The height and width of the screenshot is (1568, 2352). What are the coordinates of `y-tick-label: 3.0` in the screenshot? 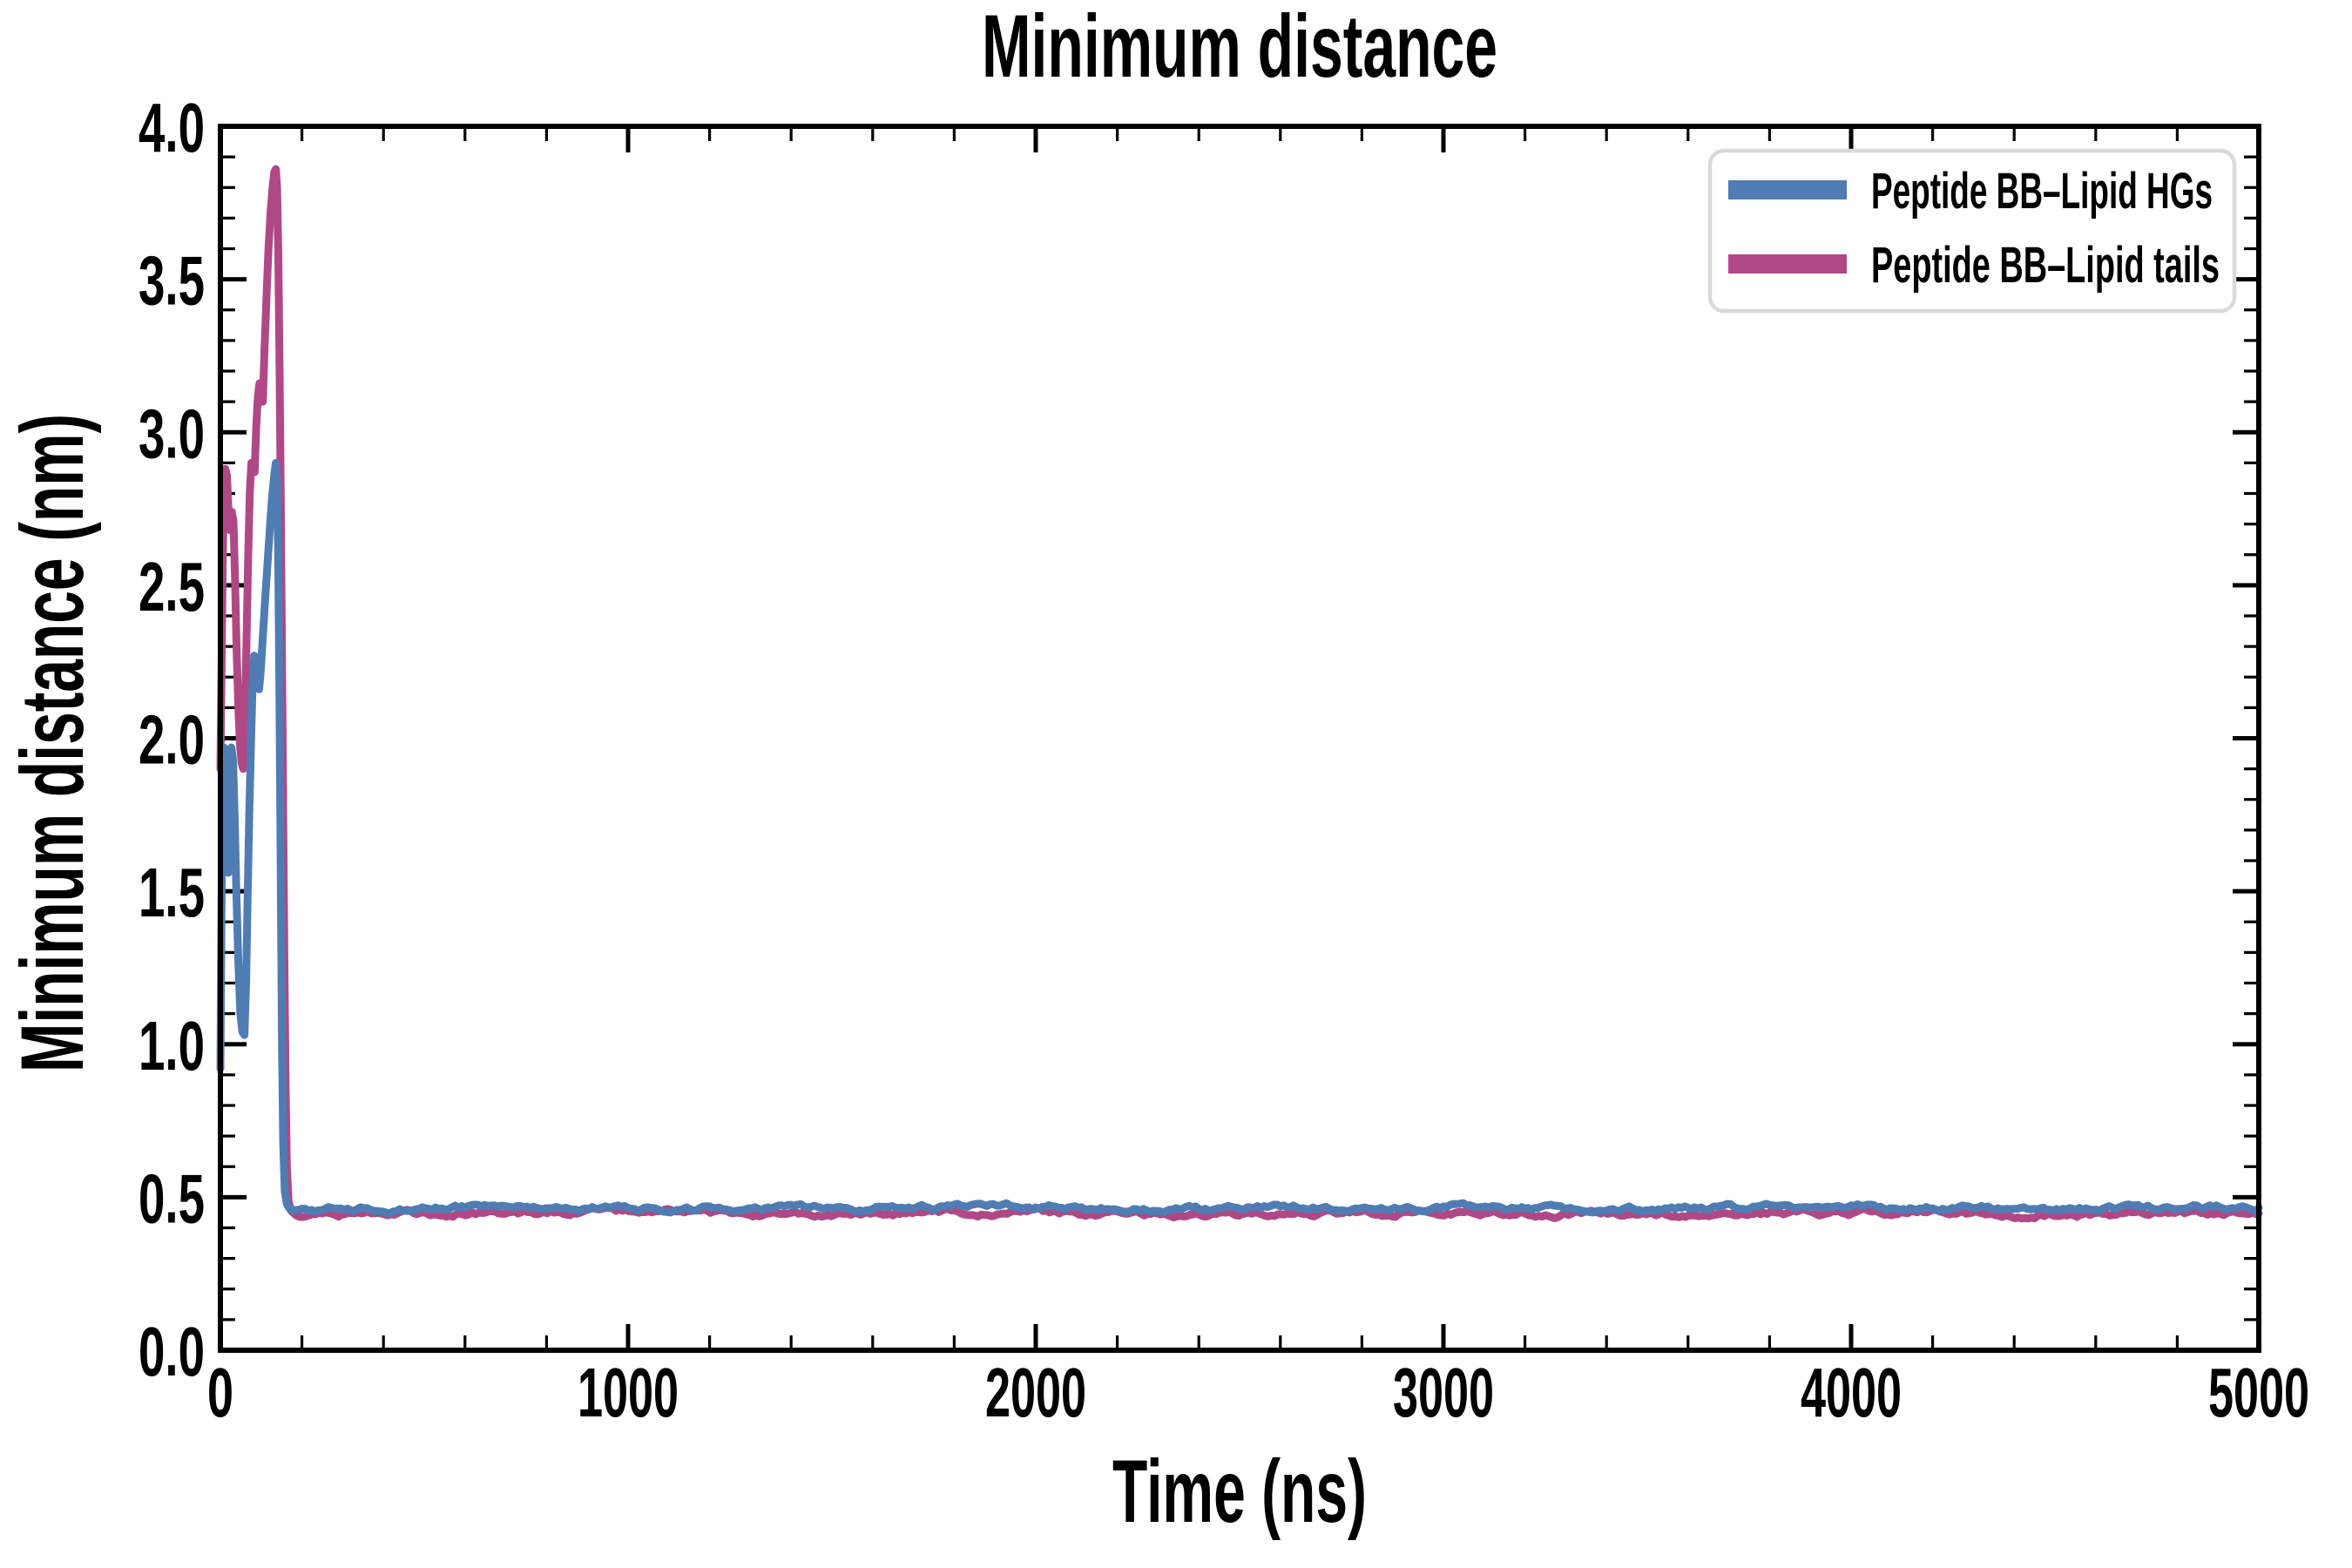 It's located at (172, 433).